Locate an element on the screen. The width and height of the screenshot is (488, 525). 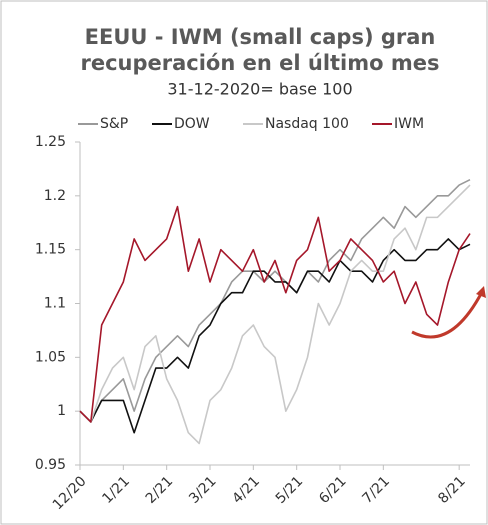
legend-label: Nasdaq 100 is located at coordinates (307, 124).